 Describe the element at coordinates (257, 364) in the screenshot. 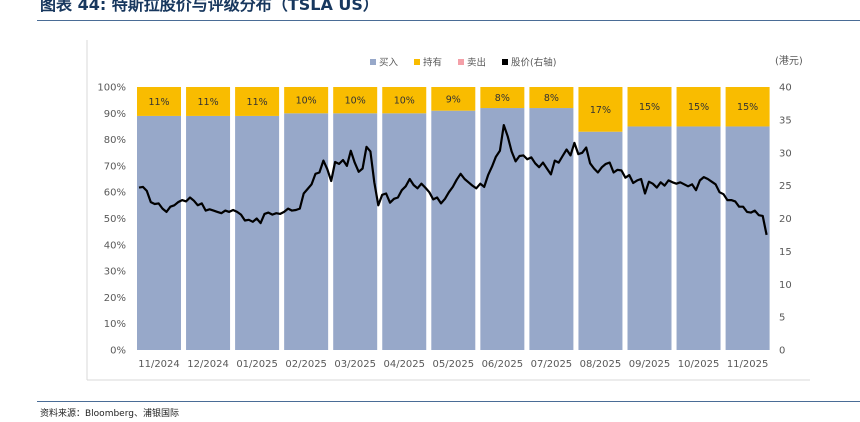

I see `x-tick-label: 01/2025` at that location.